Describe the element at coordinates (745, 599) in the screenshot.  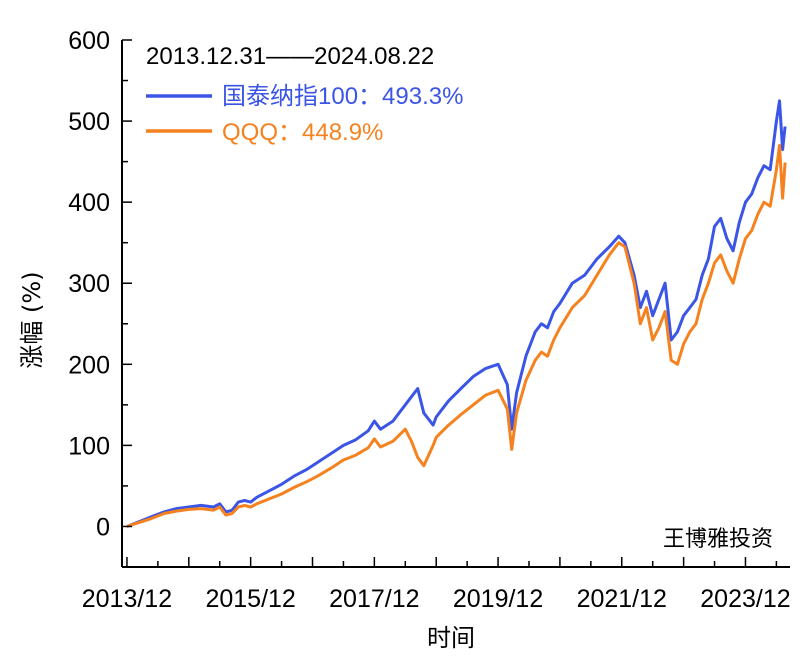
I see `x-tick-label: 2023/12` at that location.